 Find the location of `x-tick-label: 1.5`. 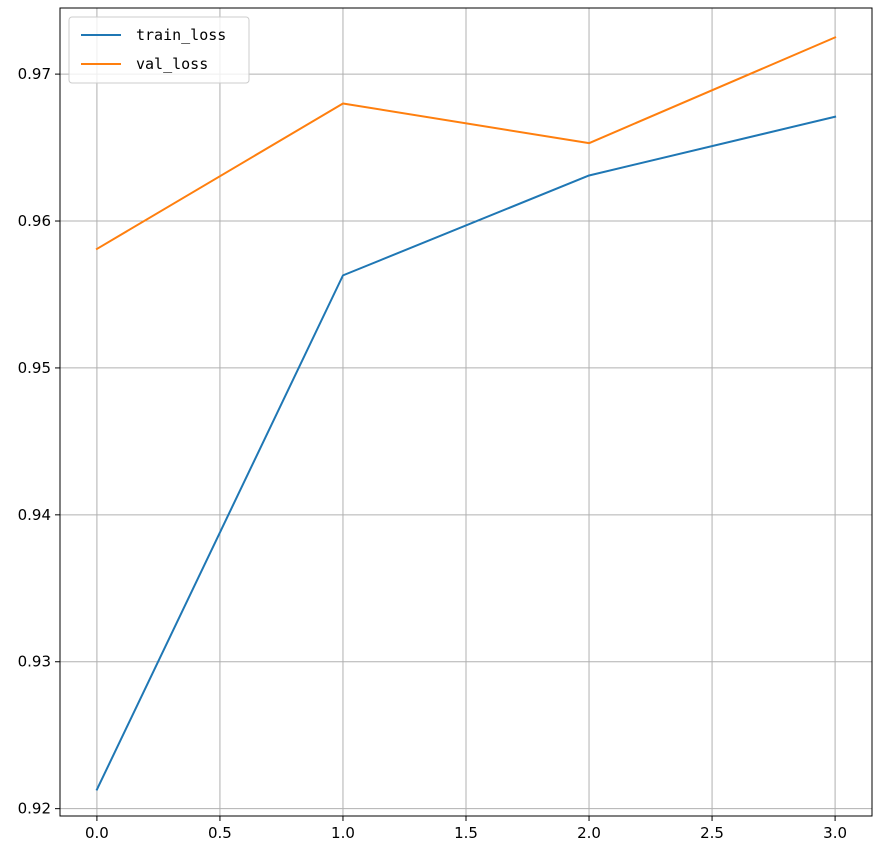

x-tick-label: 1.5 is located at coordinates (466, 833).